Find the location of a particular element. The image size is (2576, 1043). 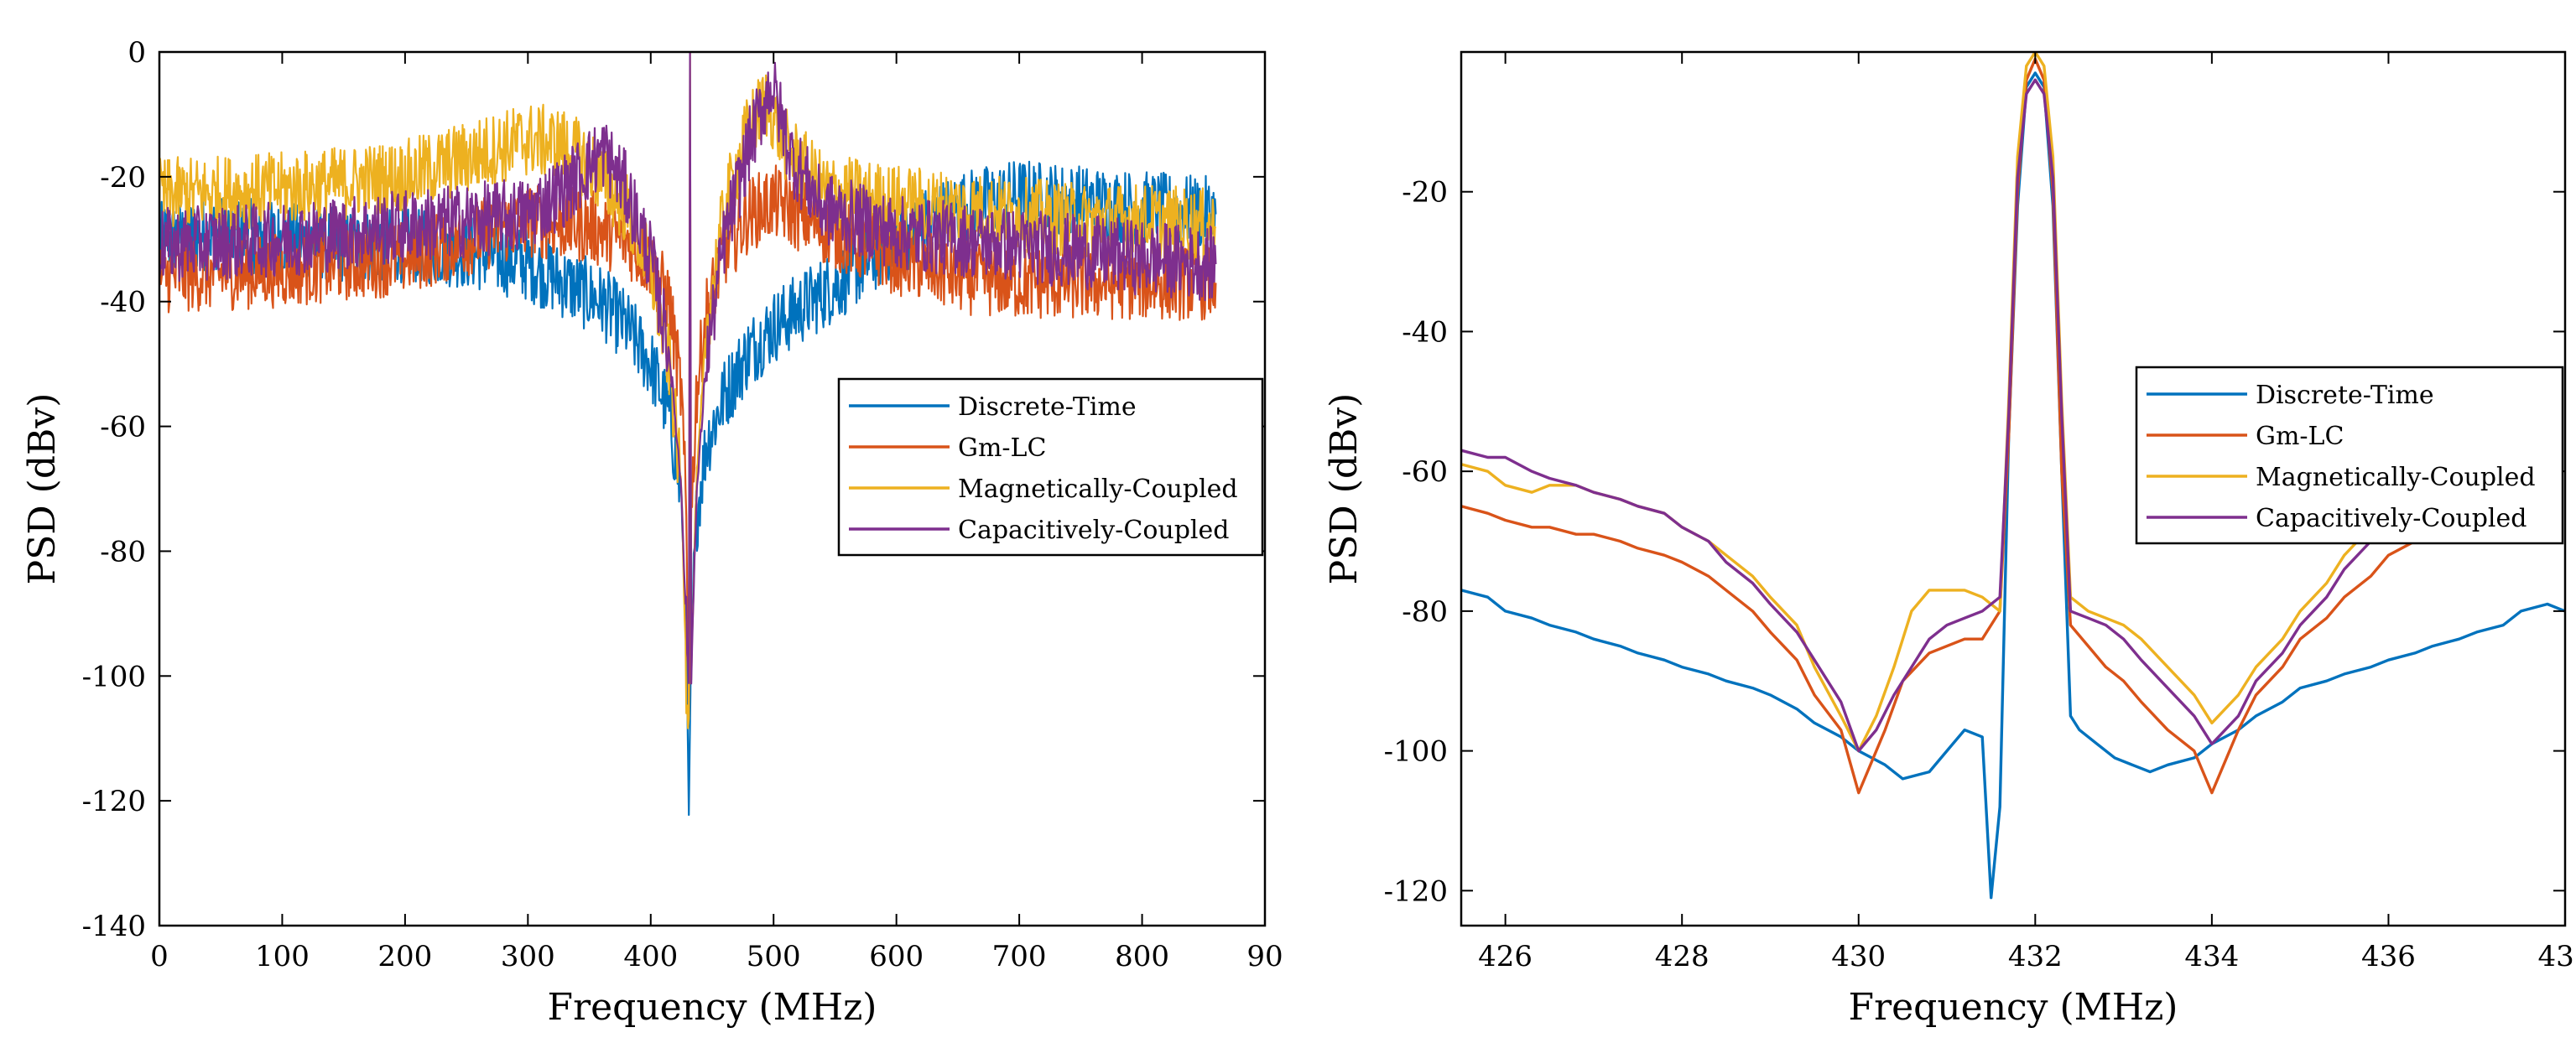

x-tick-label: 0 is located at coordinates (159, 957).